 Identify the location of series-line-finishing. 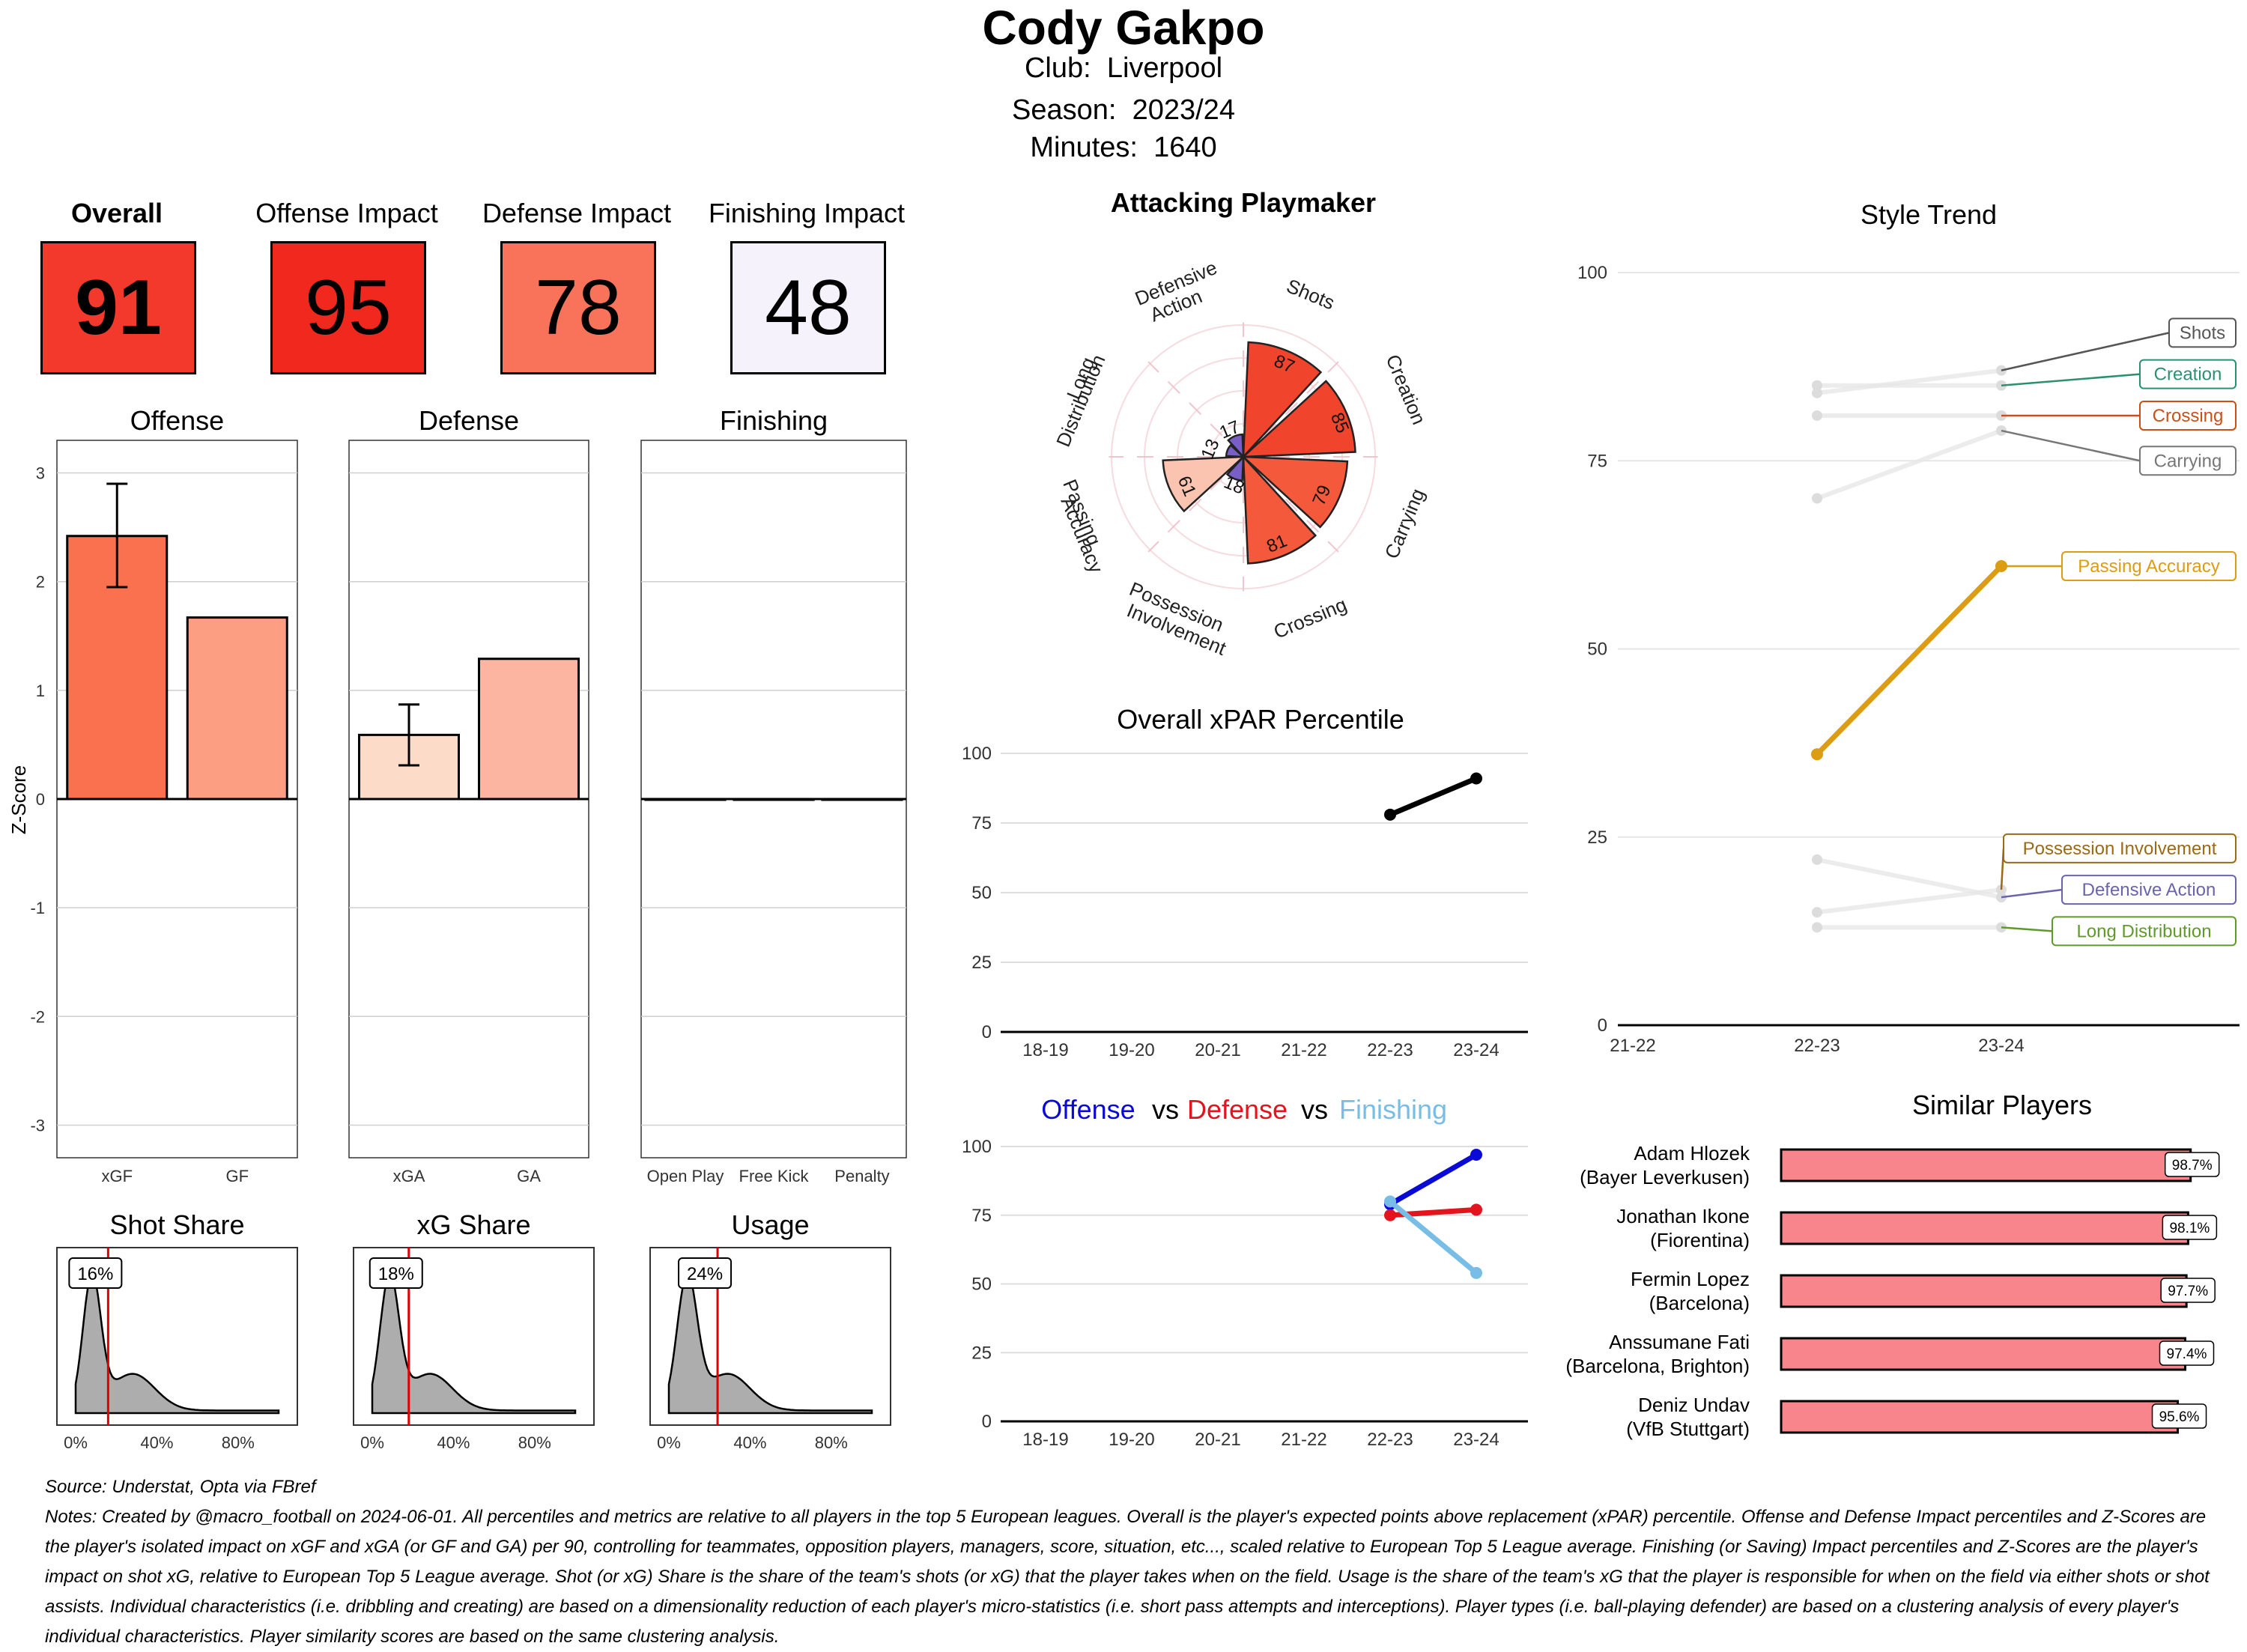
(1433, 1237).